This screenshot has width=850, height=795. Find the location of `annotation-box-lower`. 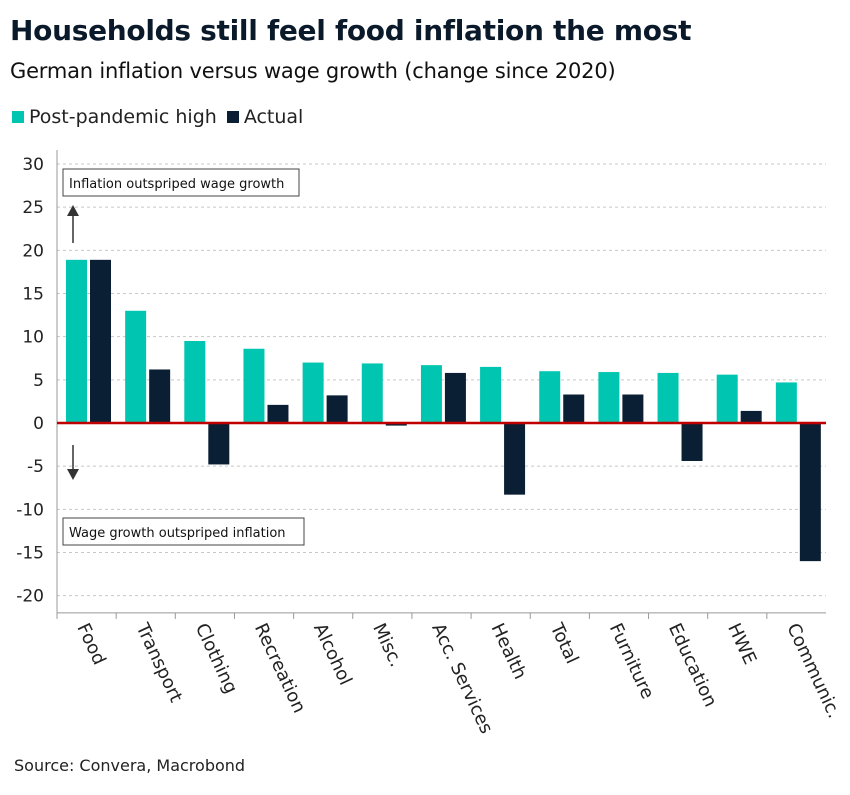

annotation-box-lower is located at coordinates (183, 531).